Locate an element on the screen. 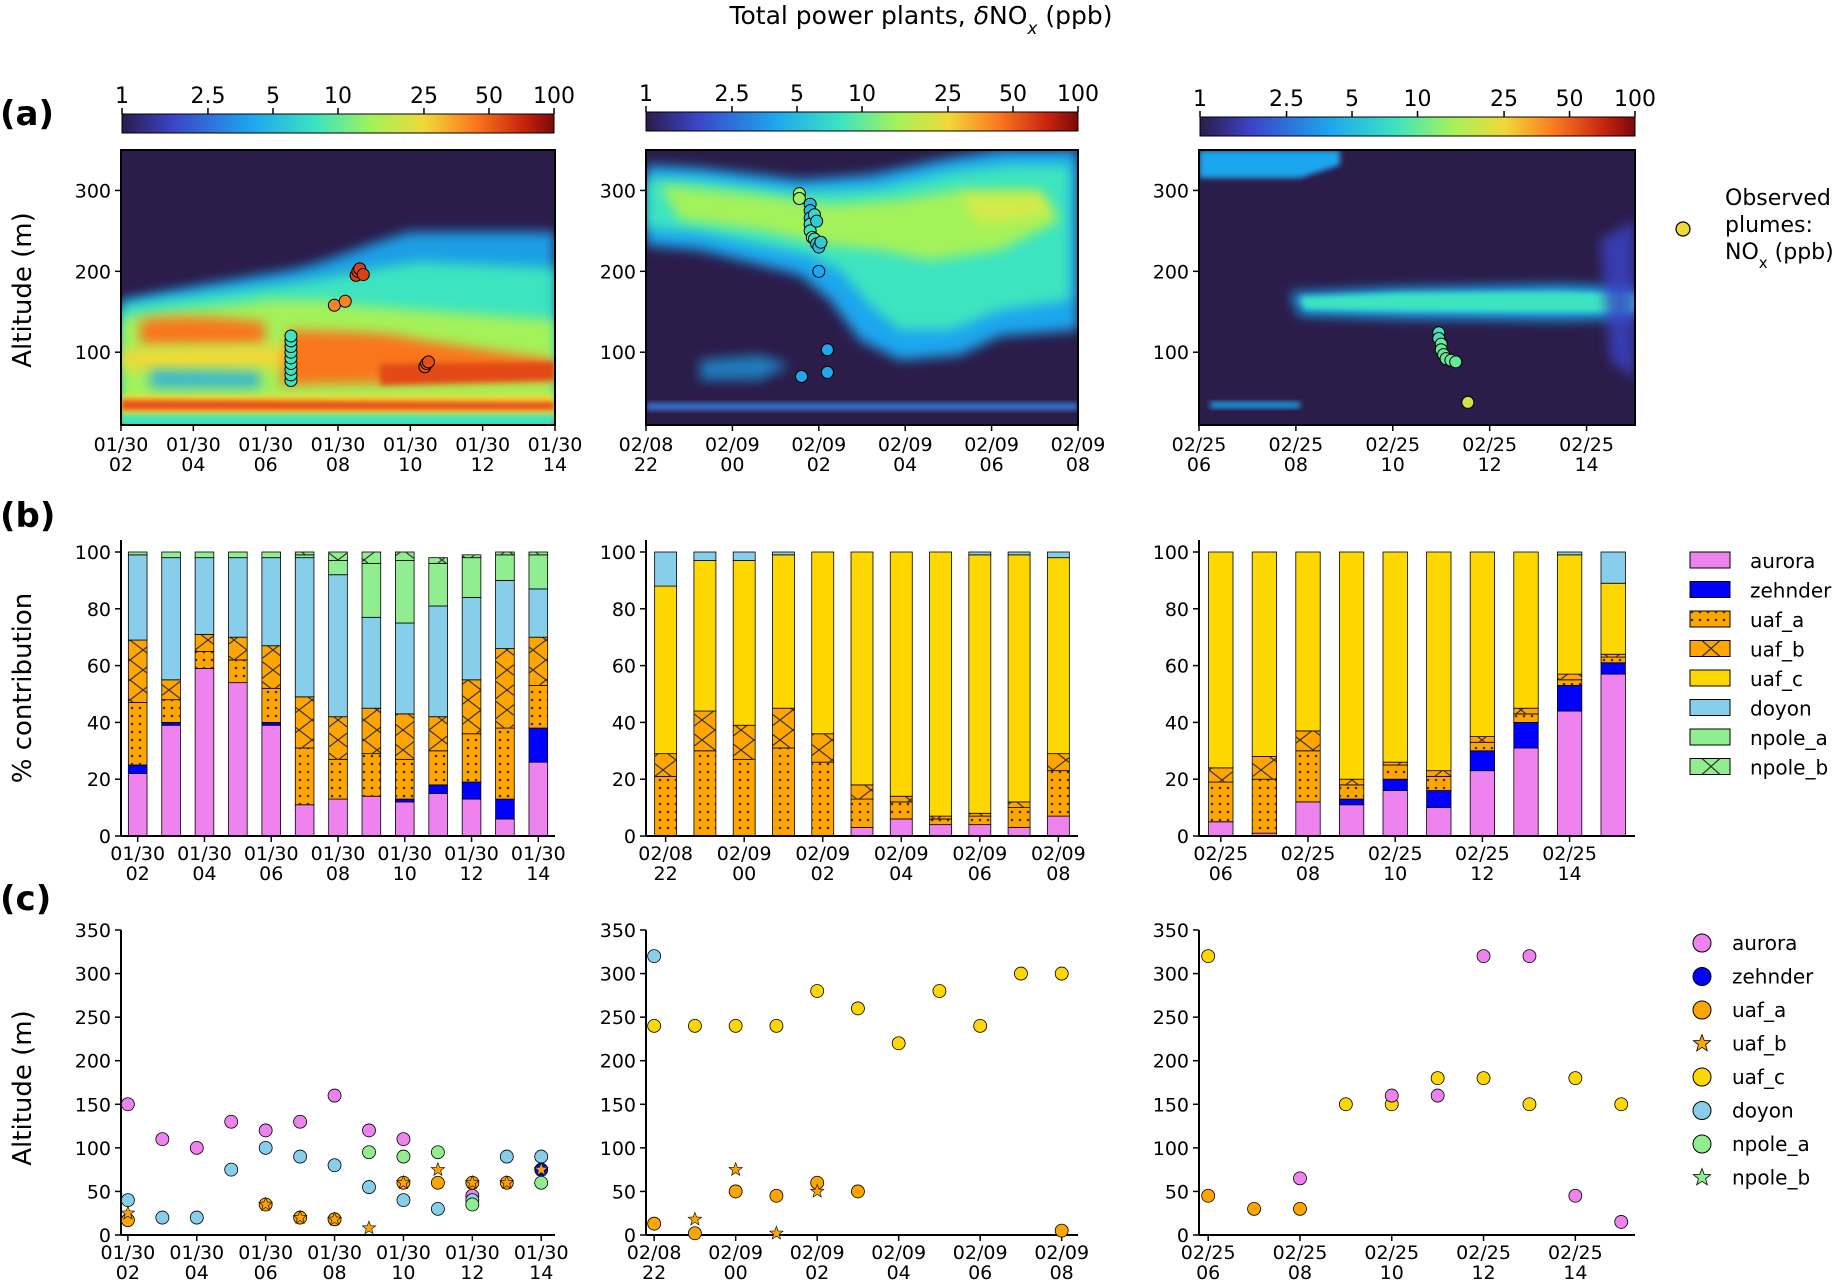 The height and width of the screenshot is (1281, 1843). observed-plumes-legend: Observed plumes: NOx (ppb) is located at coordinates (1754, 229).